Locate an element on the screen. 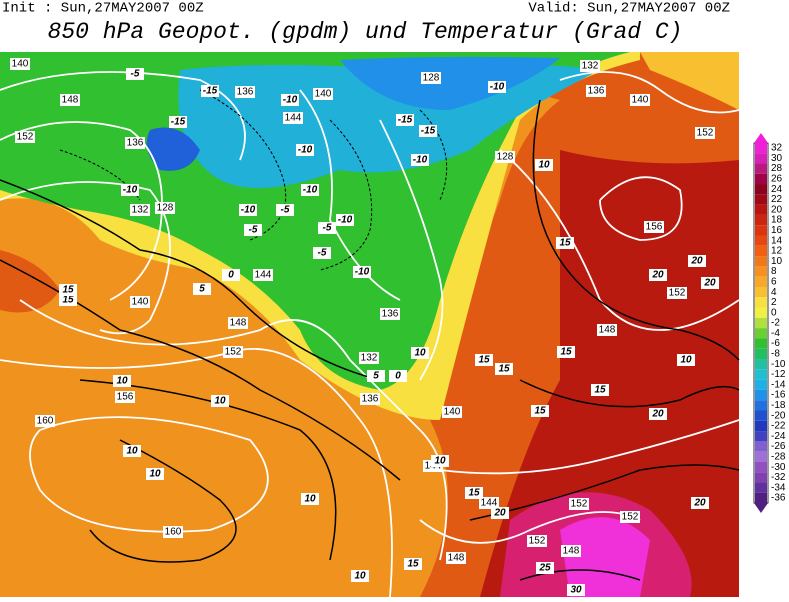 This screenshot has height=602, width=789. colorbar-label: -34 is located at coordinates (778, 487).